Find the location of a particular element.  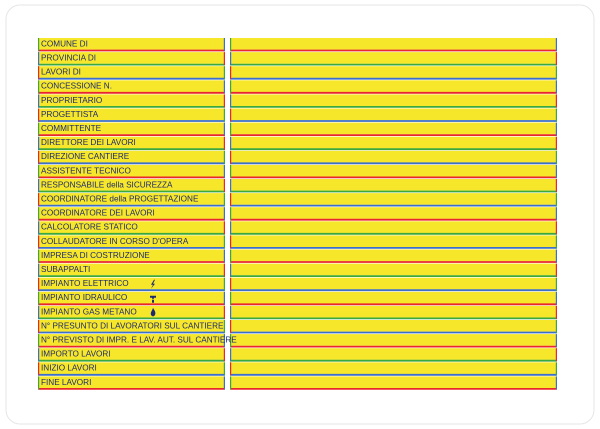

row-label: FINE LAVORI is located at coordinates (66, 382).